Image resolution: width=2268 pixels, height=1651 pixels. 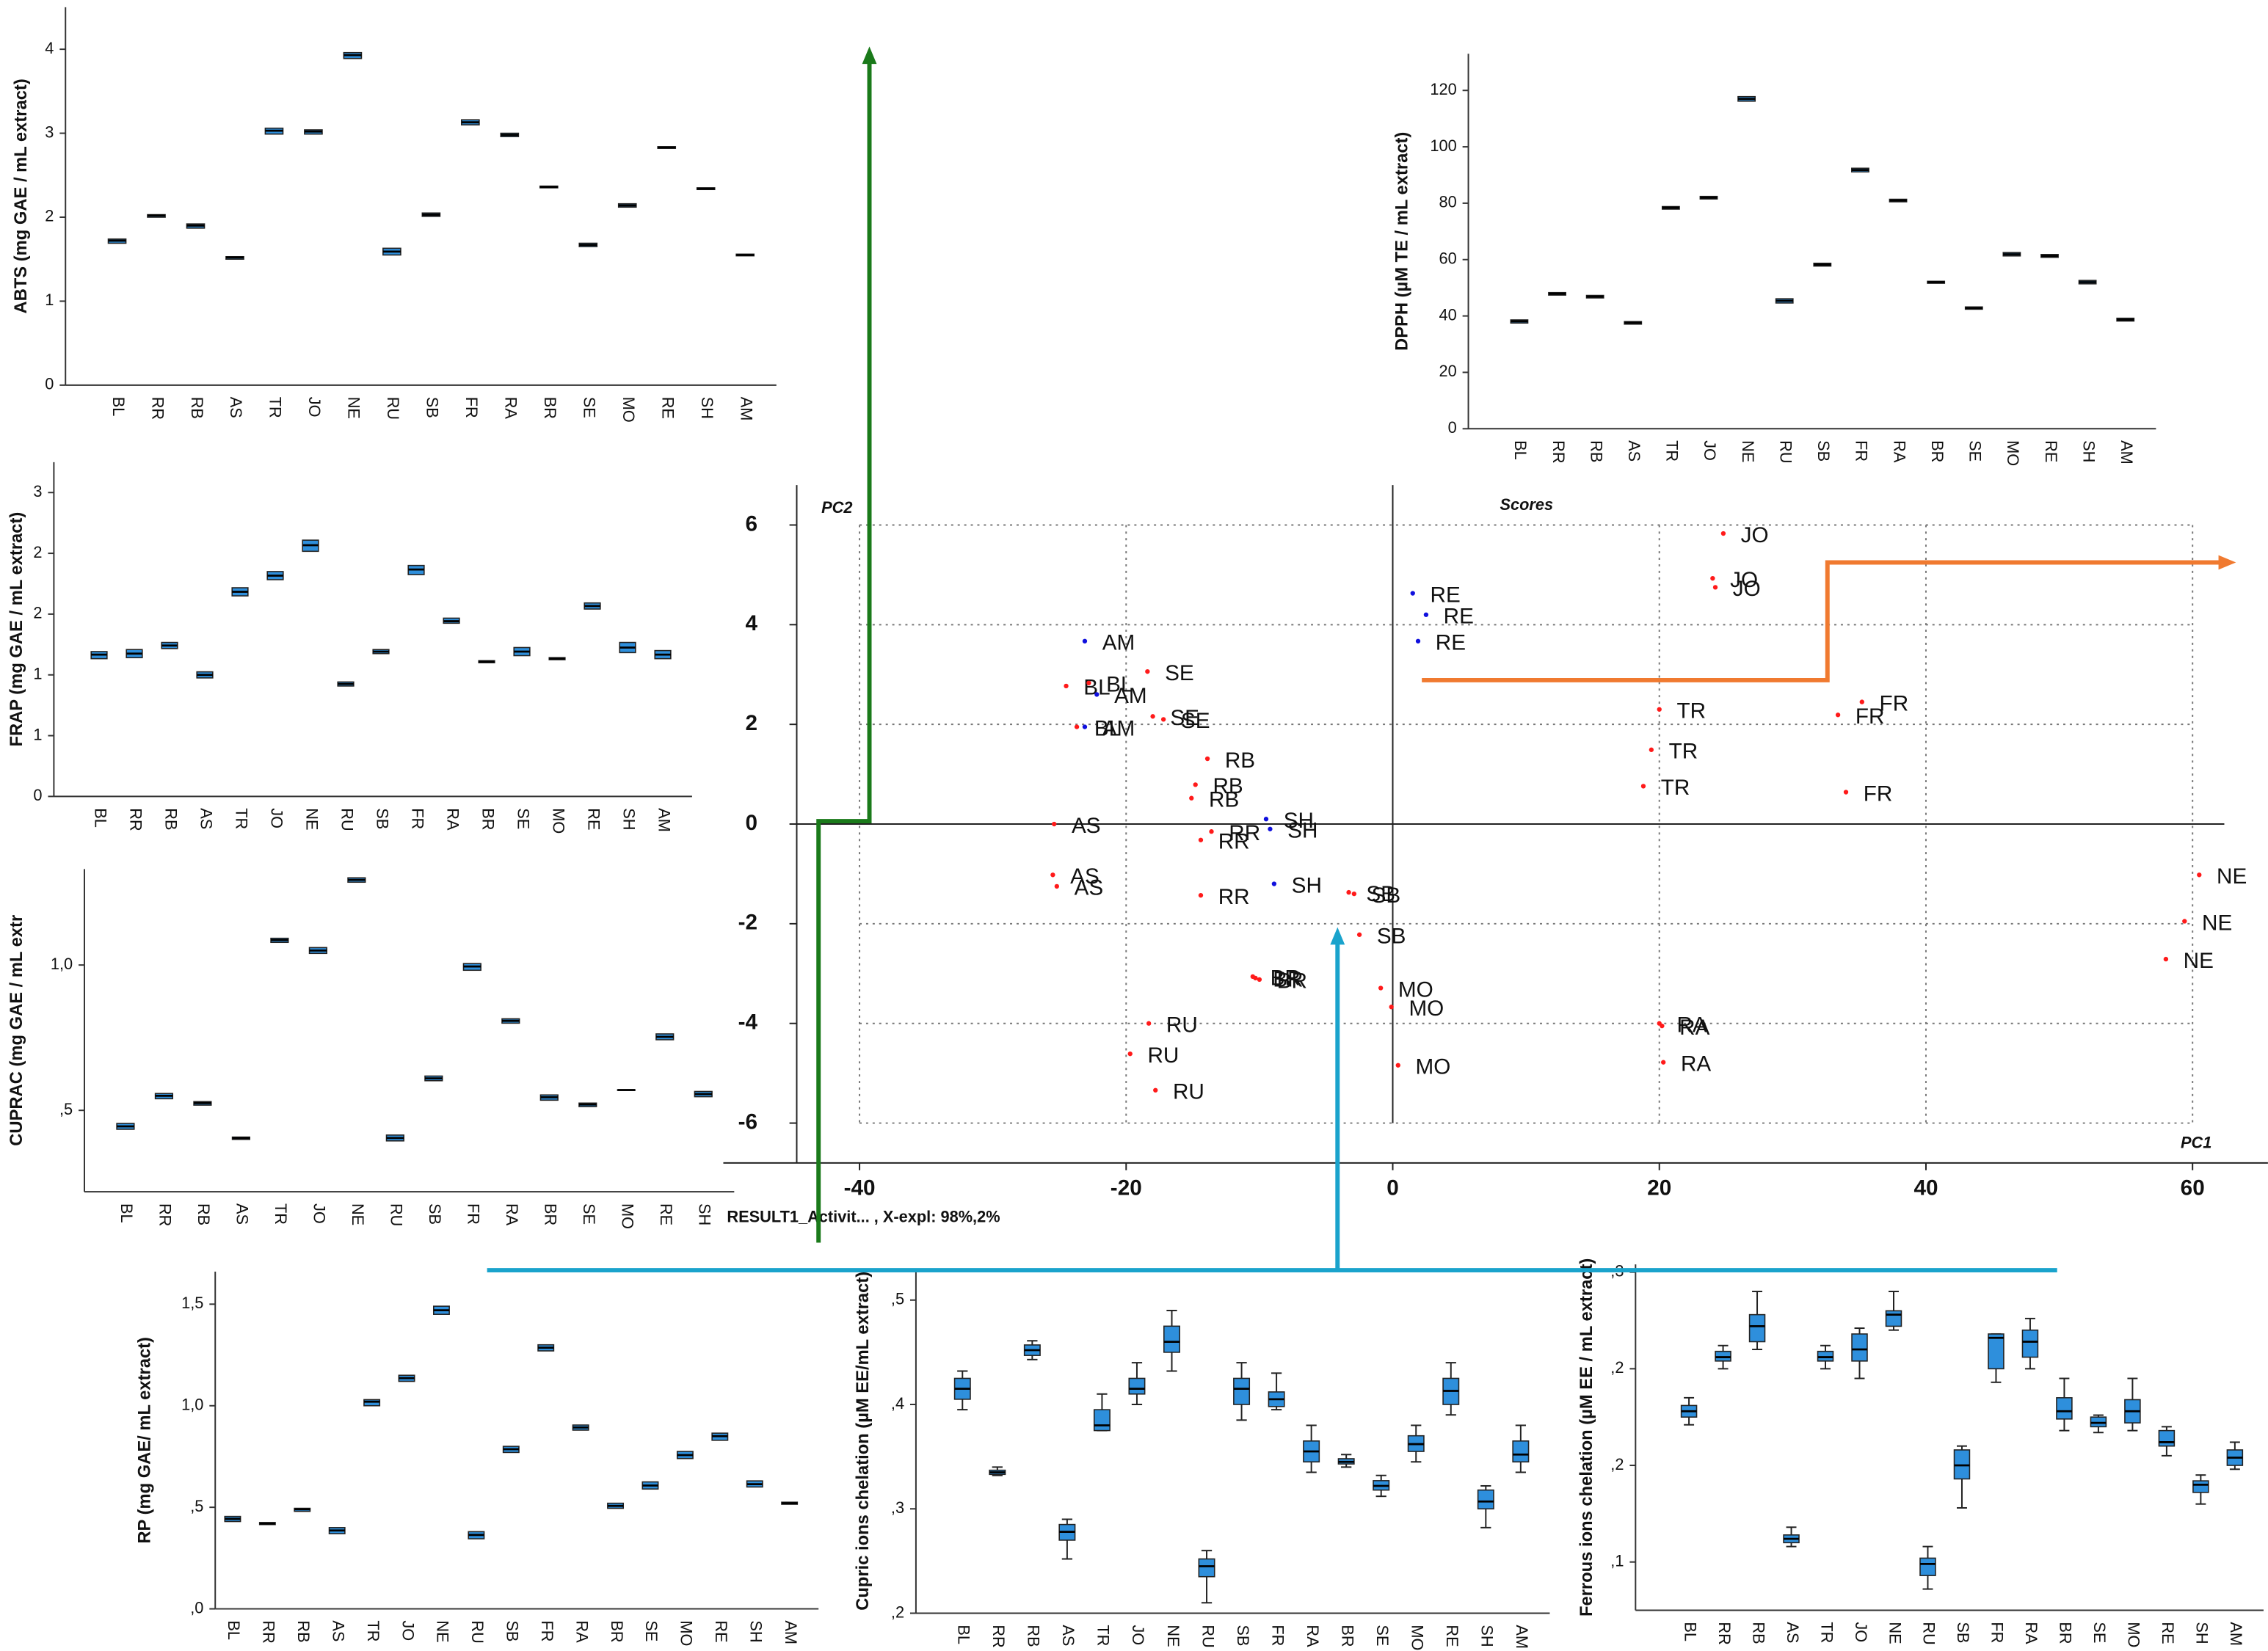 I want to click on y-tick-label: 20, so click(x=1447, y=371).